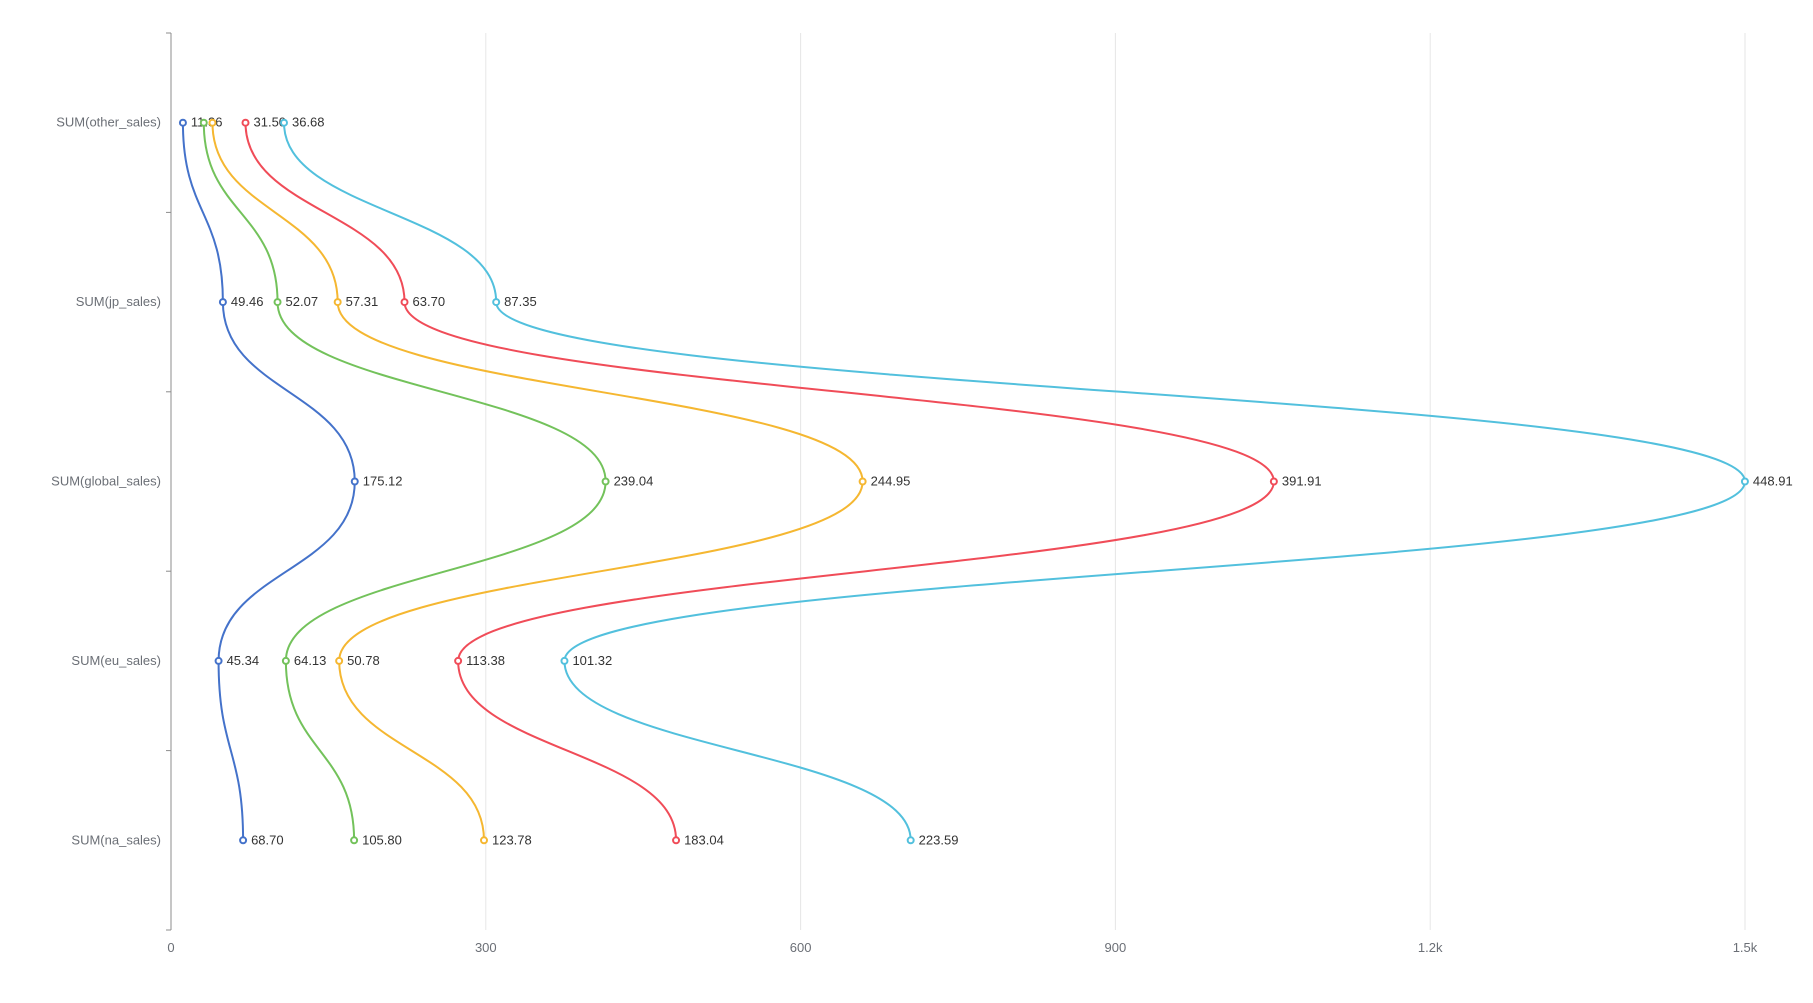 The height and width of the screenshot is (1003, 1813). Describe the element at coordinates (592, 660) in the screenshot. I see `data-label: 101.32` at that location.